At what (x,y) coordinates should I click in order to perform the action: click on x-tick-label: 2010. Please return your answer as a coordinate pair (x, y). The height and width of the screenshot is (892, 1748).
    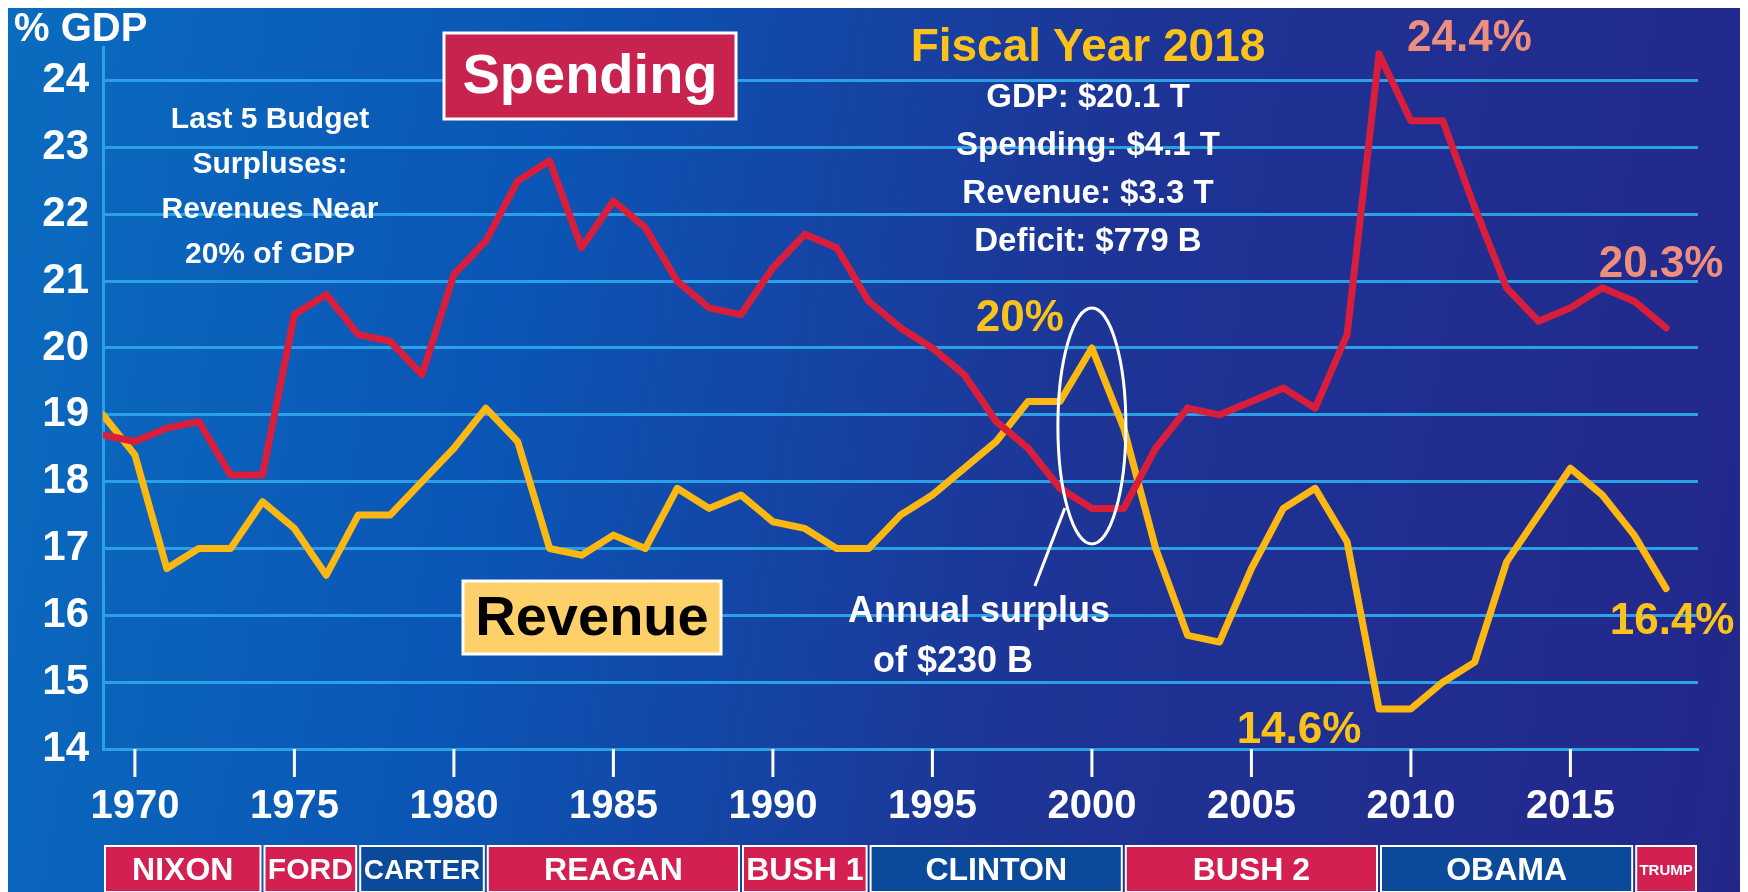
    Looking at the image, I should click on (1411, 804).